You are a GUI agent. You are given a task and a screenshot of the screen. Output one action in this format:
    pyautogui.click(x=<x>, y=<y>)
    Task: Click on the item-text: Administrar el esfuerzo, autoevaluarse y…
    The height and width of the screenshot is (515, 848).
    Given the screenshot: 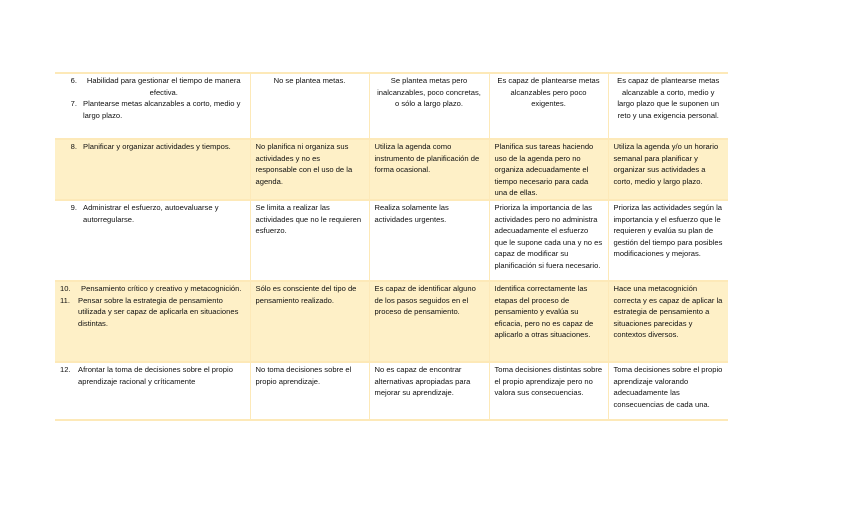 What is the action you would take?
    pyautogui.click(x=151, y=213)
    